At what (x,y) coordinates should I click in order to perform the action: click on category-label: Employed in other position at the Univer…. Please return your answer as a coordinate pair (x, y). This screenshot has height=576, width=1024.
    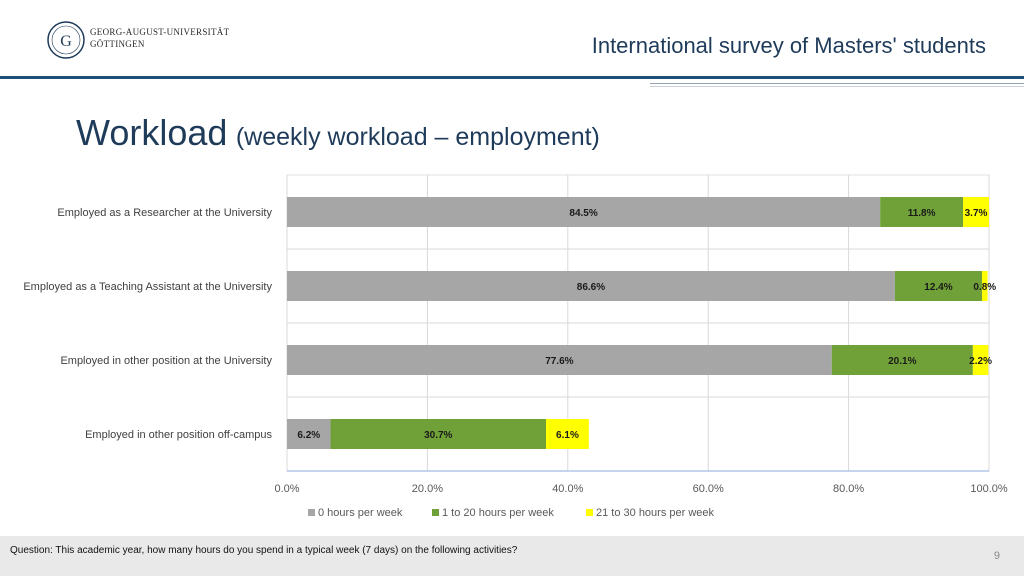
    Looking at the image, I should click on (166, 361).